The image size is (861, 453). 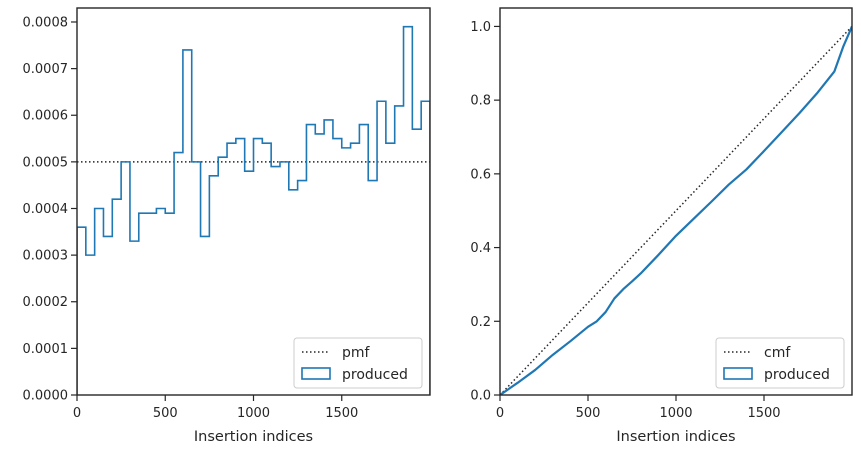 What do you see at coordinates (480, 101) in the screenshot?
I see `y-tick-label: 0.8` at bounding box center [480, 101].